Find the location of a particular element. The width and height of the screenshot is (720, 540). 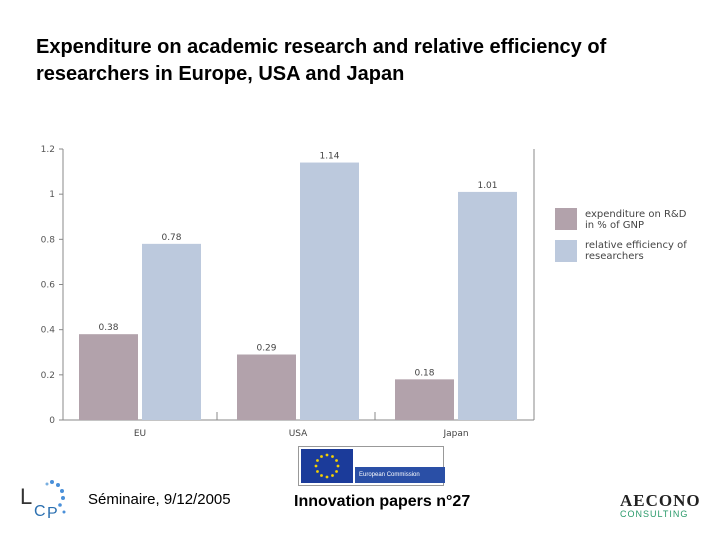

svg-text: C is located at coordinates (40, 511).